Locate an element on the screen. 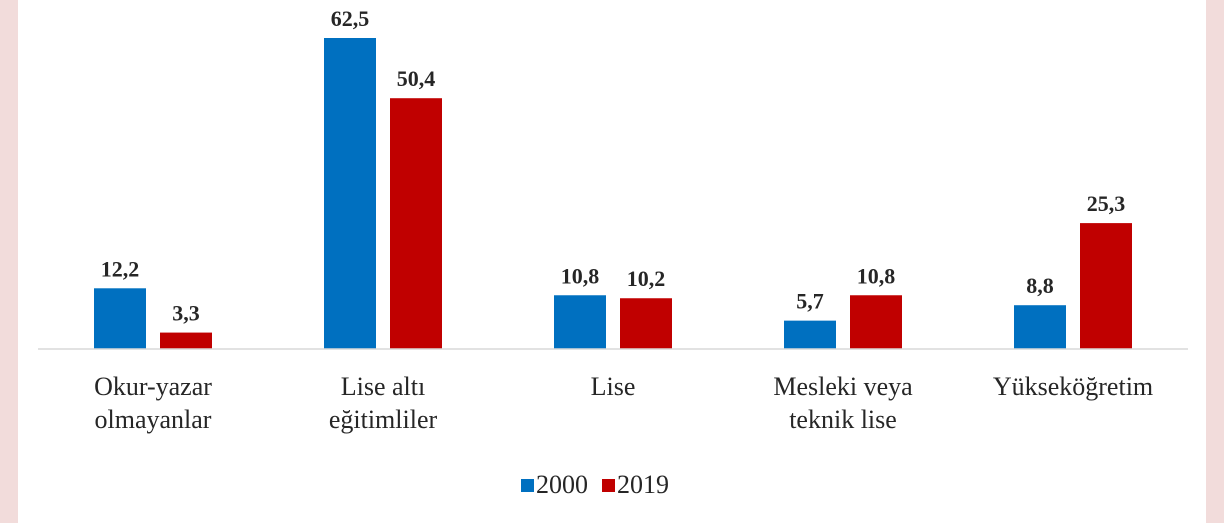 The width and height of the screenshot is (1224, 523). legend-label: 2019 is located at coordinates (643, 484).